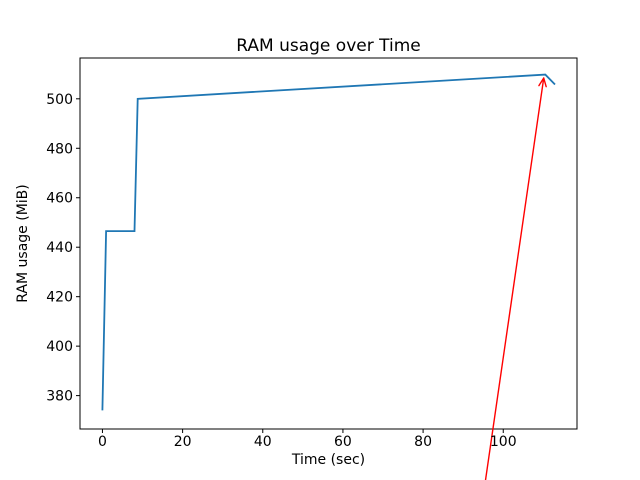 This screenshot has height=480, width=640. Describe the element at coordinates (59, 149) in the screenshot. I see `y-tick-label: 480` at that location.